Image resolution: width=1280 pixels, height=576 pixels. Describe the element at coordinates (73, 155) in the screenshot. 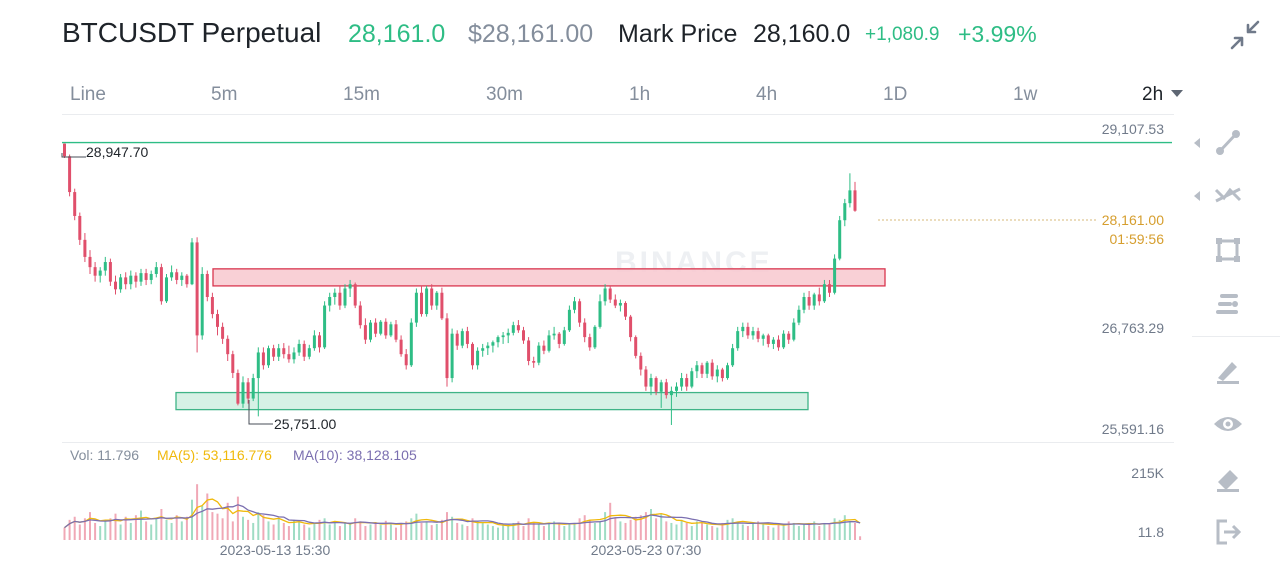

I see `high-marker` at that location.